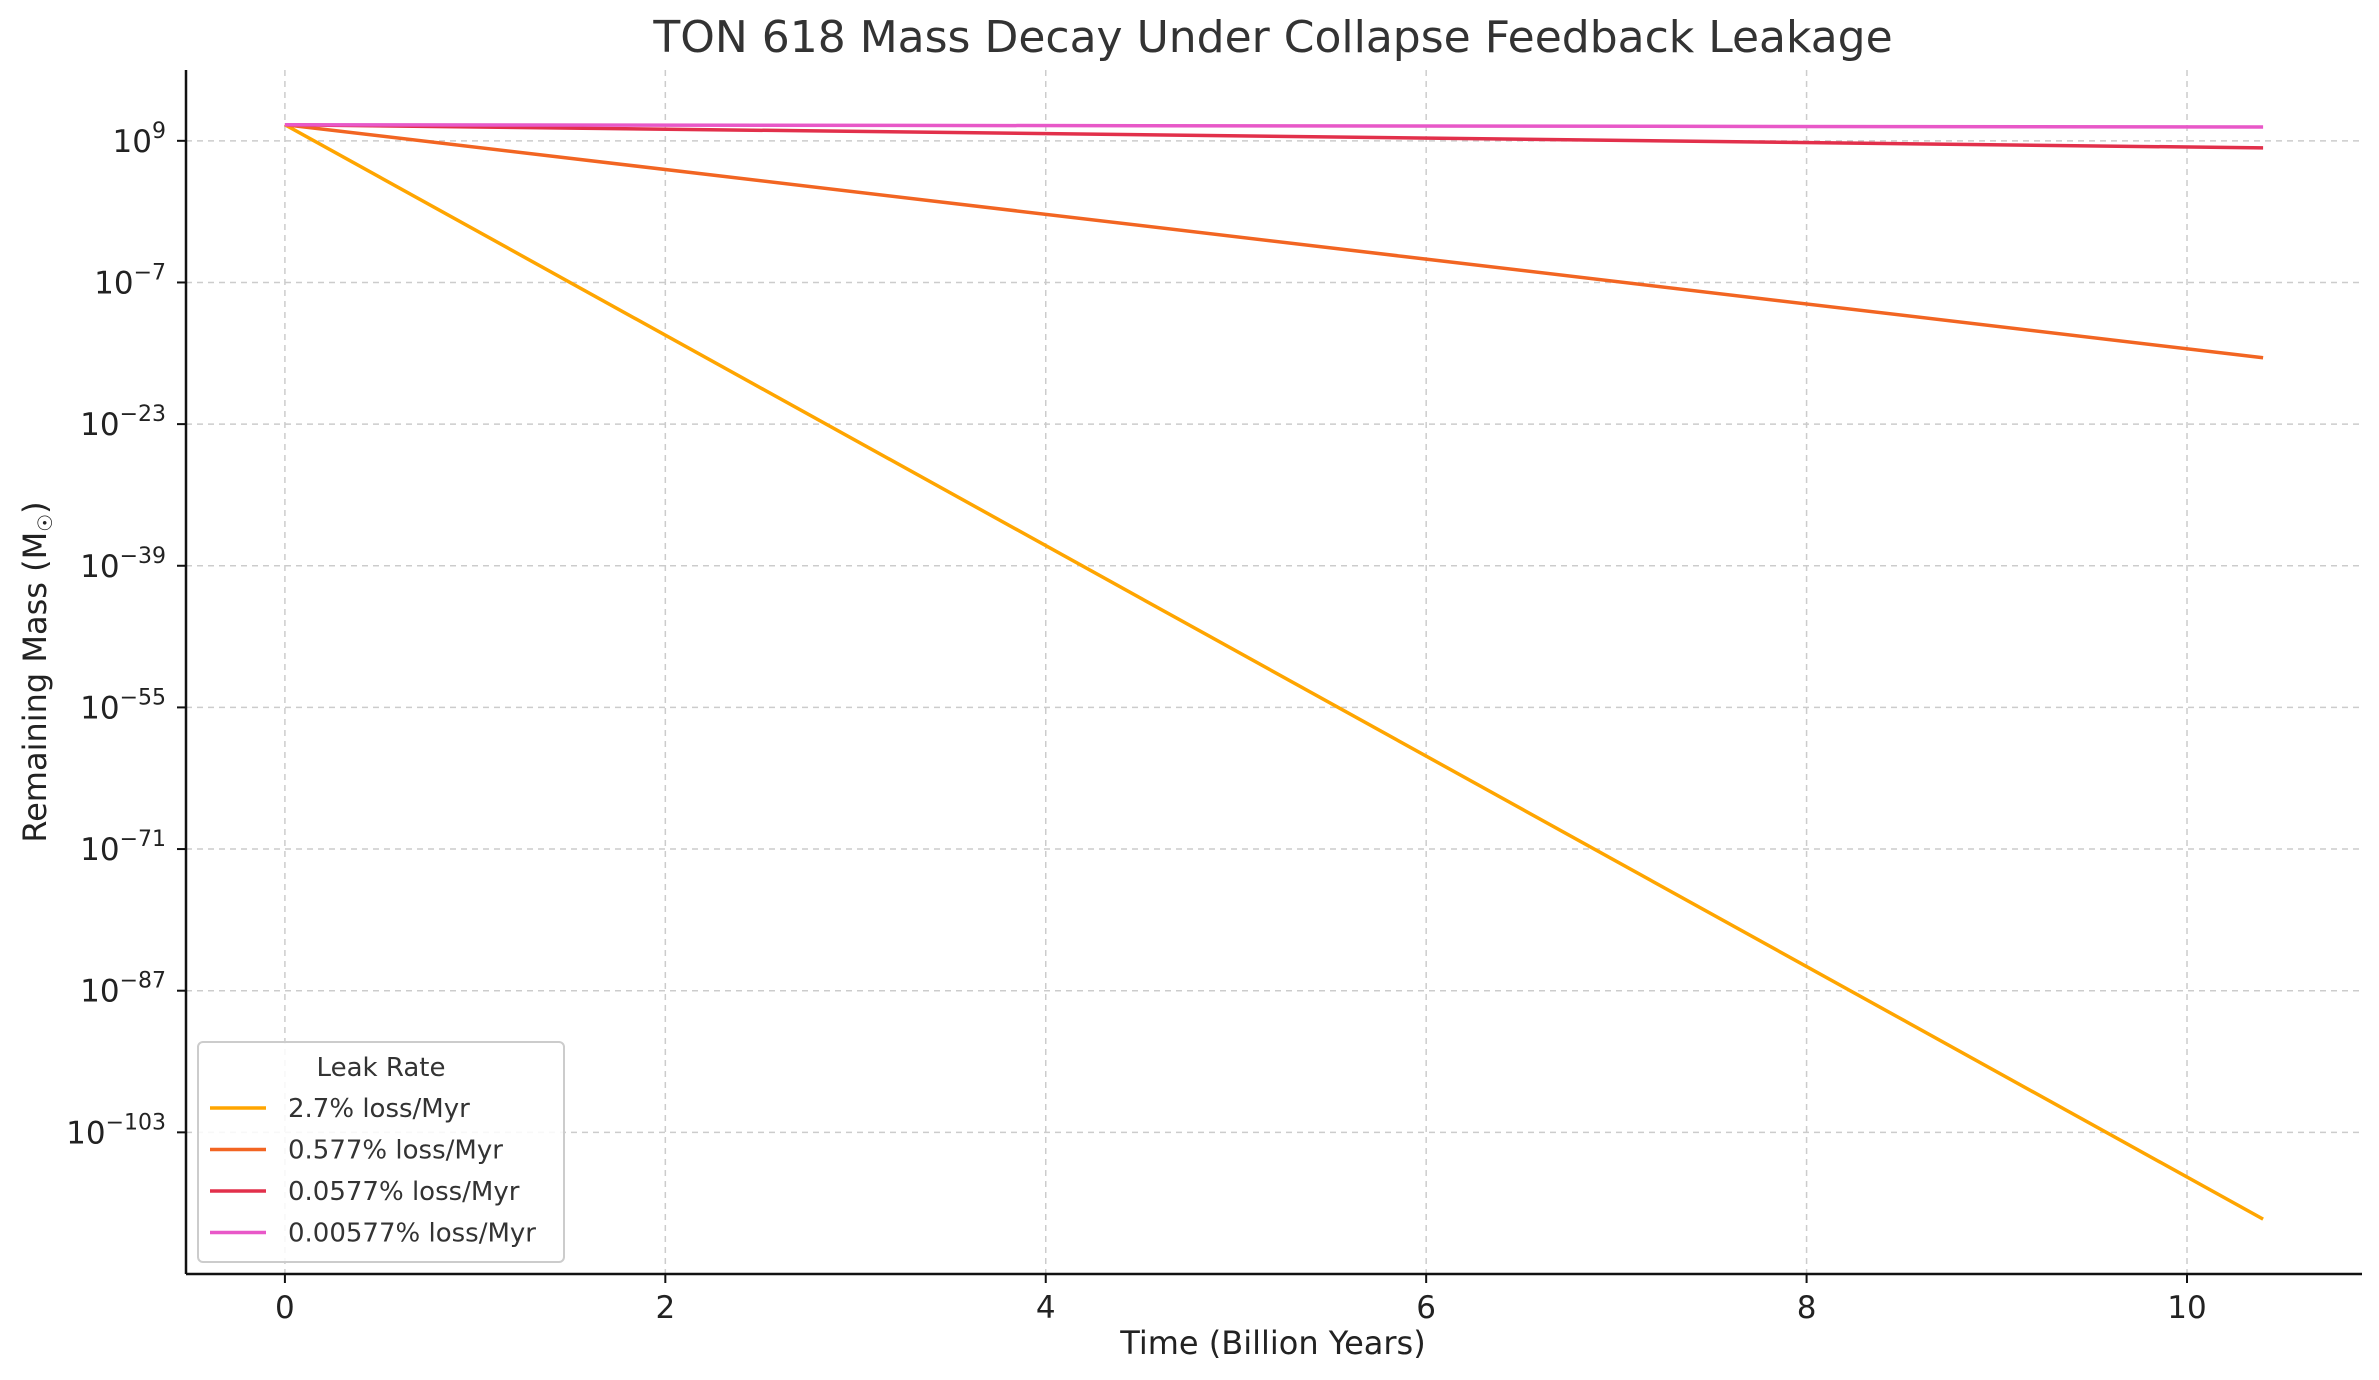 This screenshot has width=2379, height=1380. Describe the element at coordinates (379, 1109) in the screenshot. I see `legend-label: 2.7% loss/Myr` at that location.